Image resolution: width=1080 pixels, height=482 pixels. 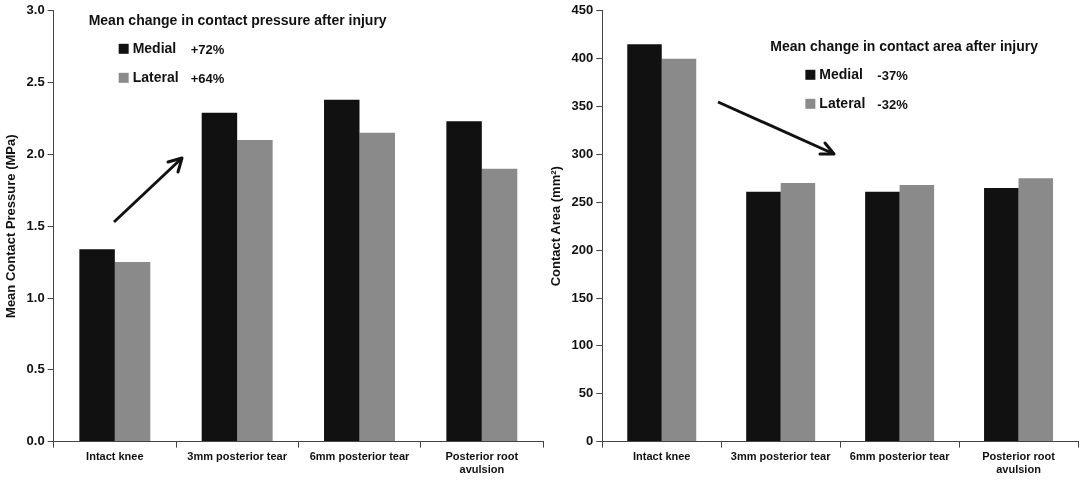 What do you see at coordinates (35, 10) in the screenshot?
I see `y-tick-label: 3.0` at bounding box center [35, 10].